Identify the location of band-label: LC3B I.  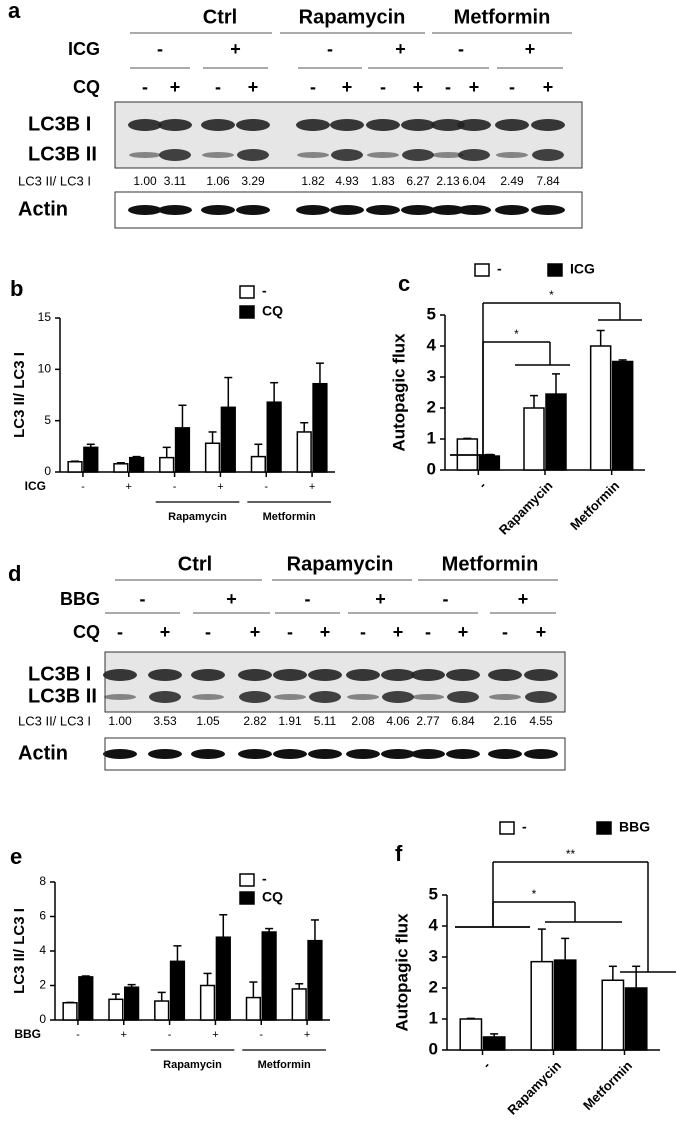
(59, 124).